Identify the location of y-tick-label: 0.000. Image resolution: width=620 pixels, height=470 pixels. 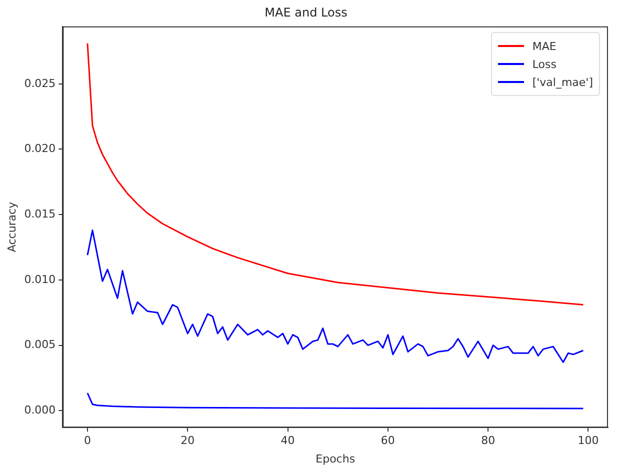
(40, 409).